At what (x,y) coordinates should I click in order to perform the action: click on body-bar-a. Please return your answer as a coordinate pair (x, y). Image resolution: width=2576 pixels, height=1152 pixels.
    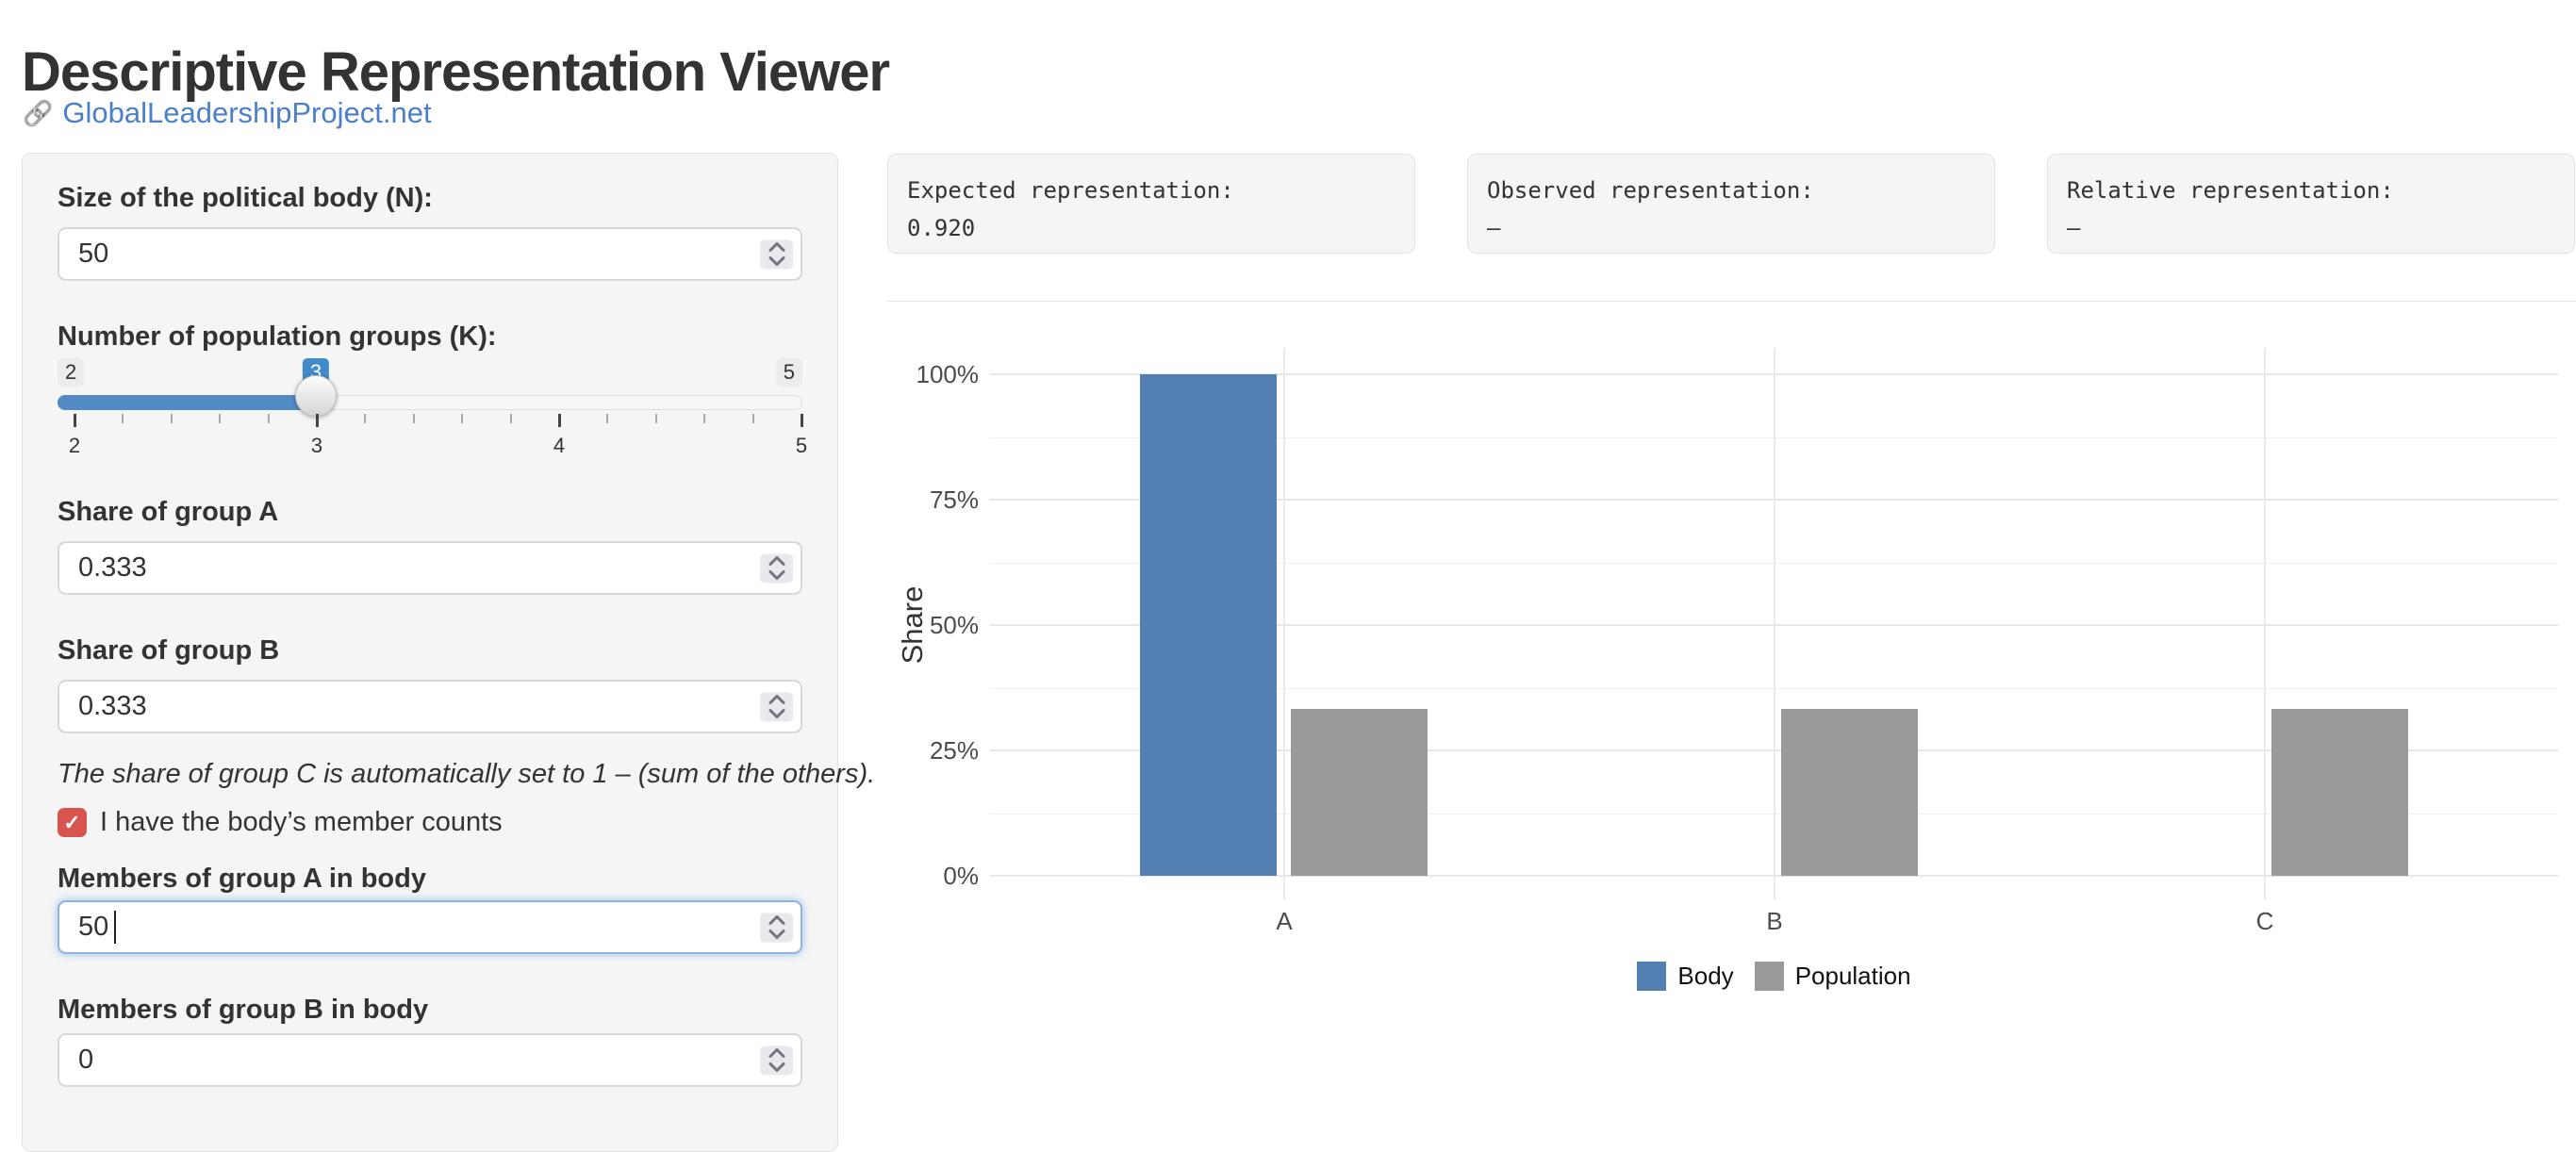
    Looking at the image, I should click on (1208, 625).